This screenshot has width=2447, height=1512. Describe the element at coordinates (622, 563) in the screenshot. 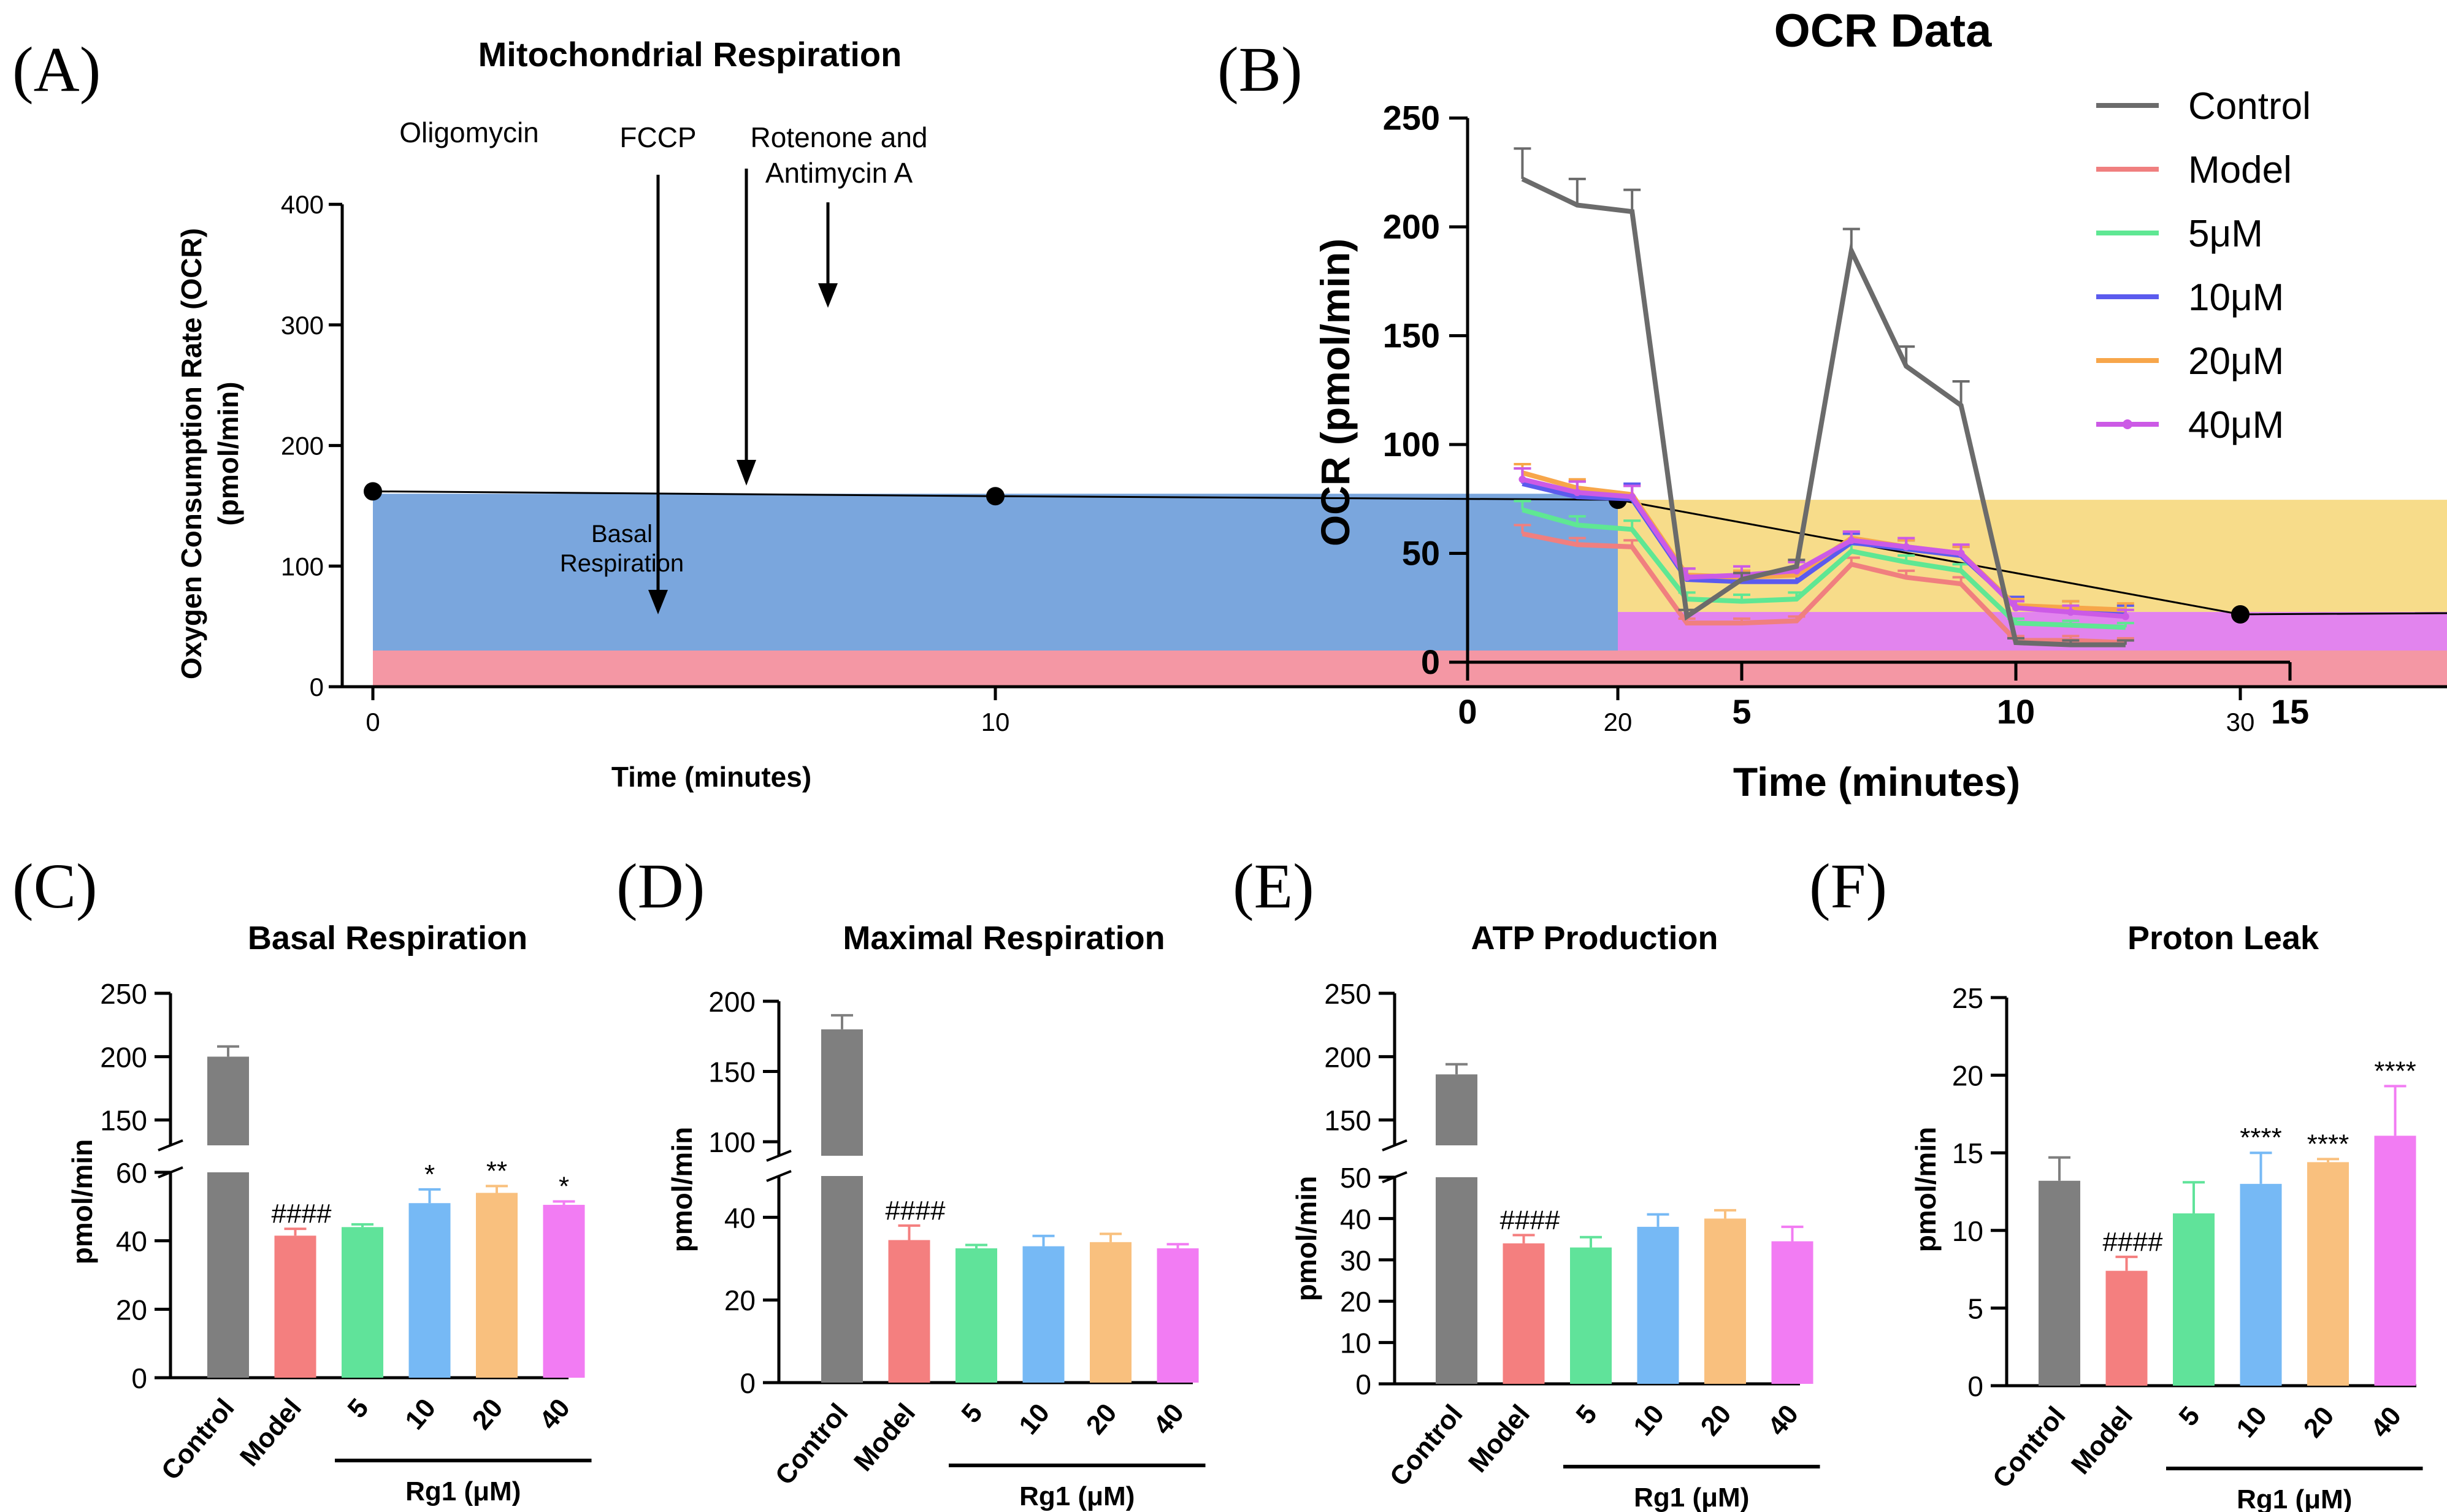

I see `region-label-basal: Respiration` at that location.